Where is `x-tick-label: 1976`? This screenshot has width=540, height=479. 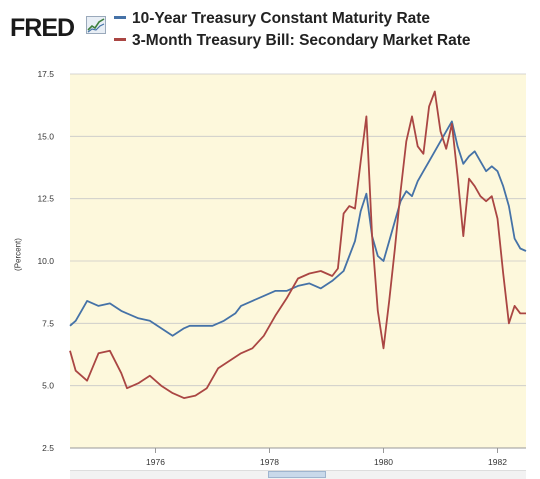 x-tick-label: 1976 is located at coordinates (155, 462).